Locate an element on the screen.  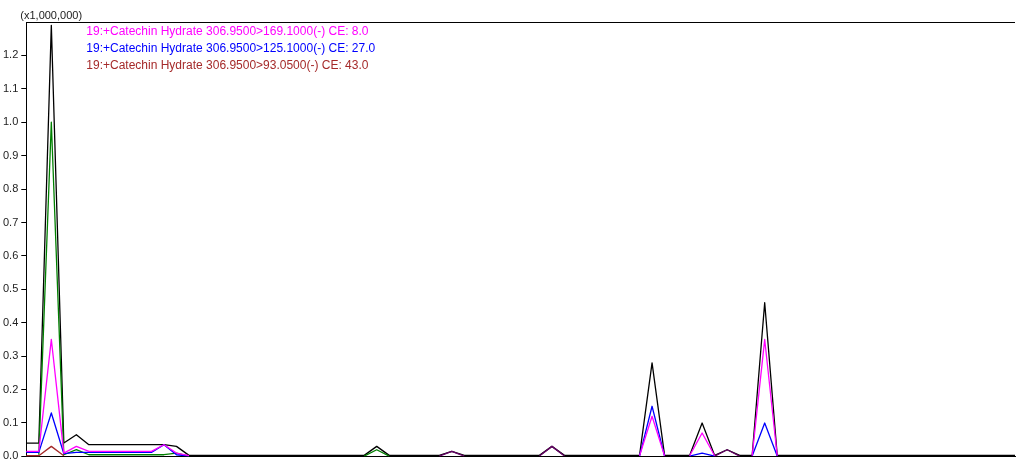
y-tick-label: 0.2 is located at coordinates (10, 388).